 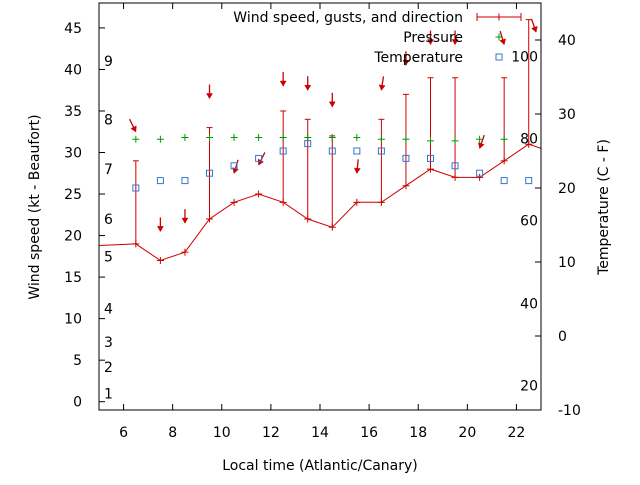 I want to click on left-tick-label: 30, so click(x=73, y=154).